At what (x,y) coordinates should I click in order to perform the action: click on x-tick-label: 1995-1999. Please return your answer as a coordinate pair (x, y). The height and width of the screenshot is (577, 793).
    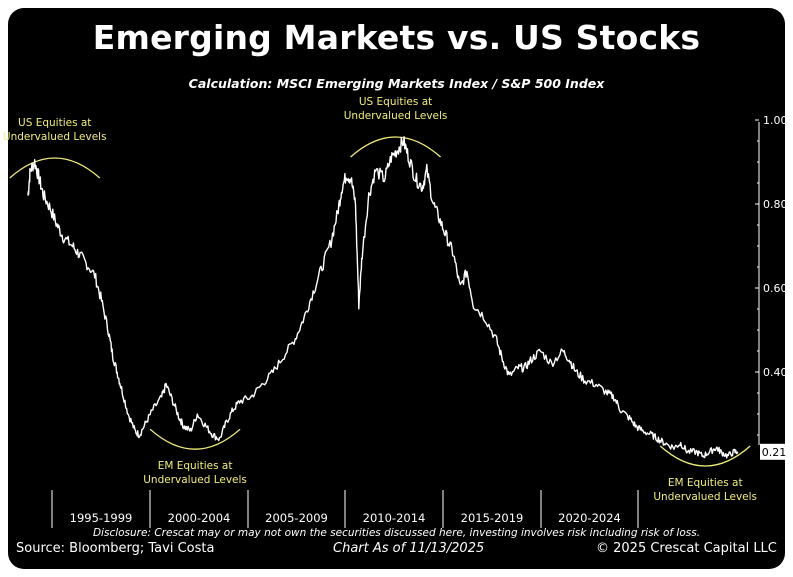
    Looking at the image, I should click on (101, 518).